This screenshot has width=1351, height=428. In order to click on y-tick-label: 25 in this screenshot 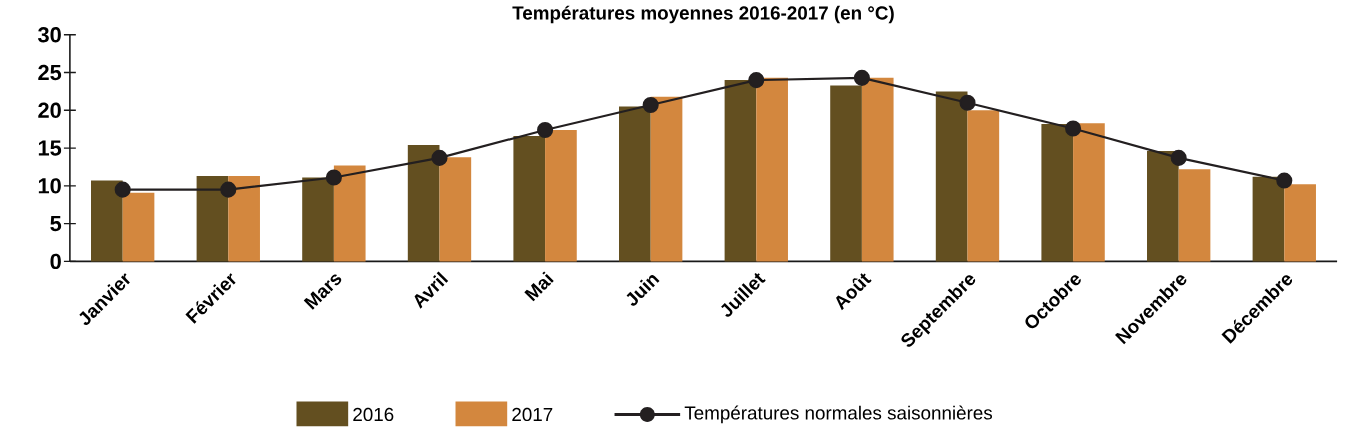, I will do `click(50, 72)`.